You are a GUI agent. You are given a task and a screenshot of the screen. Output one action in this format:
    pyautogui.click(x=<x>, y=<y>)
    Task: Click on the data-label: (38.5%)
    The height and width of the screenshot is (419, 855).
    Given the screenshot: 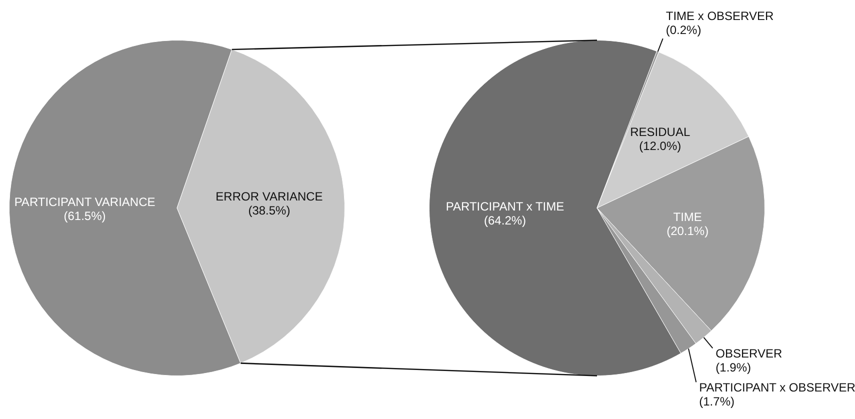 What is the action you would take?
    pyautogui.click(x=269, y=211)
    